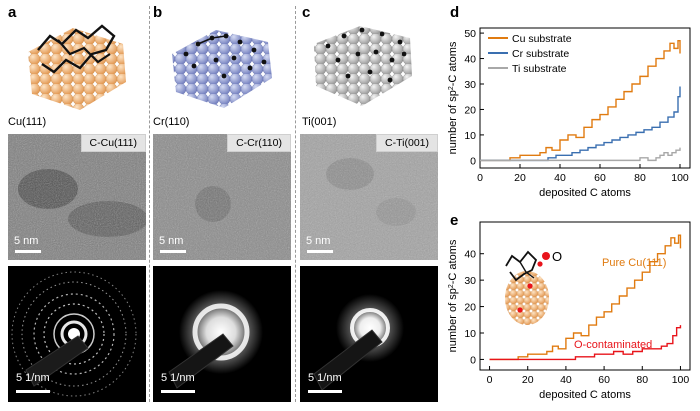 The width and height of the screenshot is (700, 411). What do you see at coordinates (490, 380) in the screenshot?
I see `e-xtick-label-0: 0` at bounding box center [490, 380].